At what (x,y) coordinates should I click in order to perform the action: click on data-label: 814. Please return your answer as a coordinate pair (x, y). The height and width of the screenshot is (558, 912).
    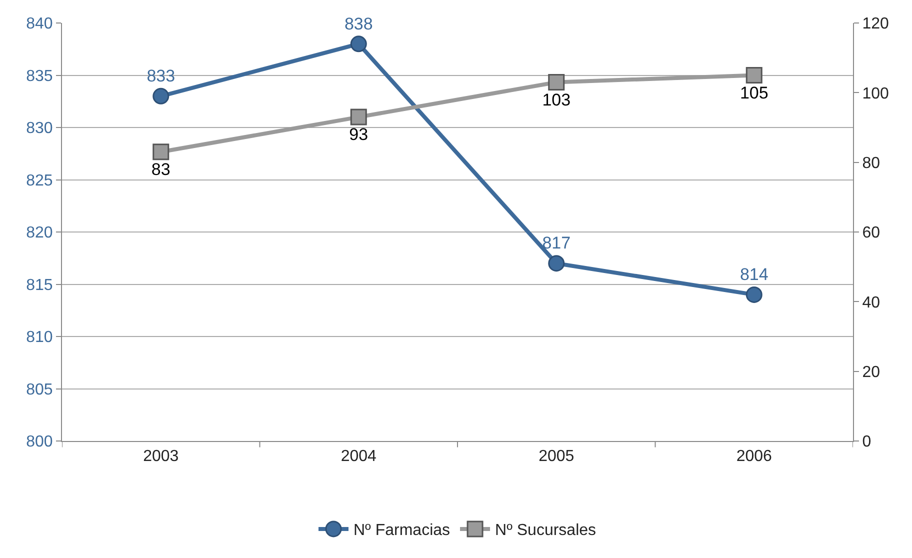
    Looking at the image, I should click on (754, 274).